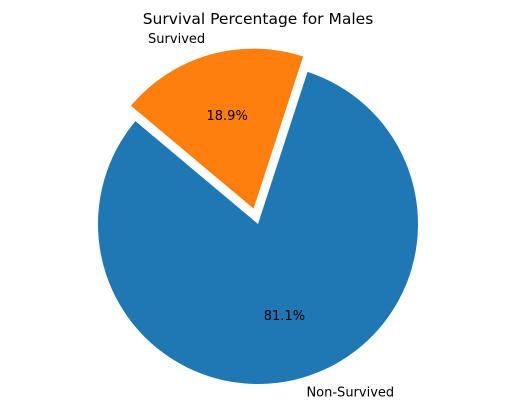  What do you see at coordinates (176, 39) in the screenshot?
I see `slice-label-survived: Survived` at bounding box center [176, 39].